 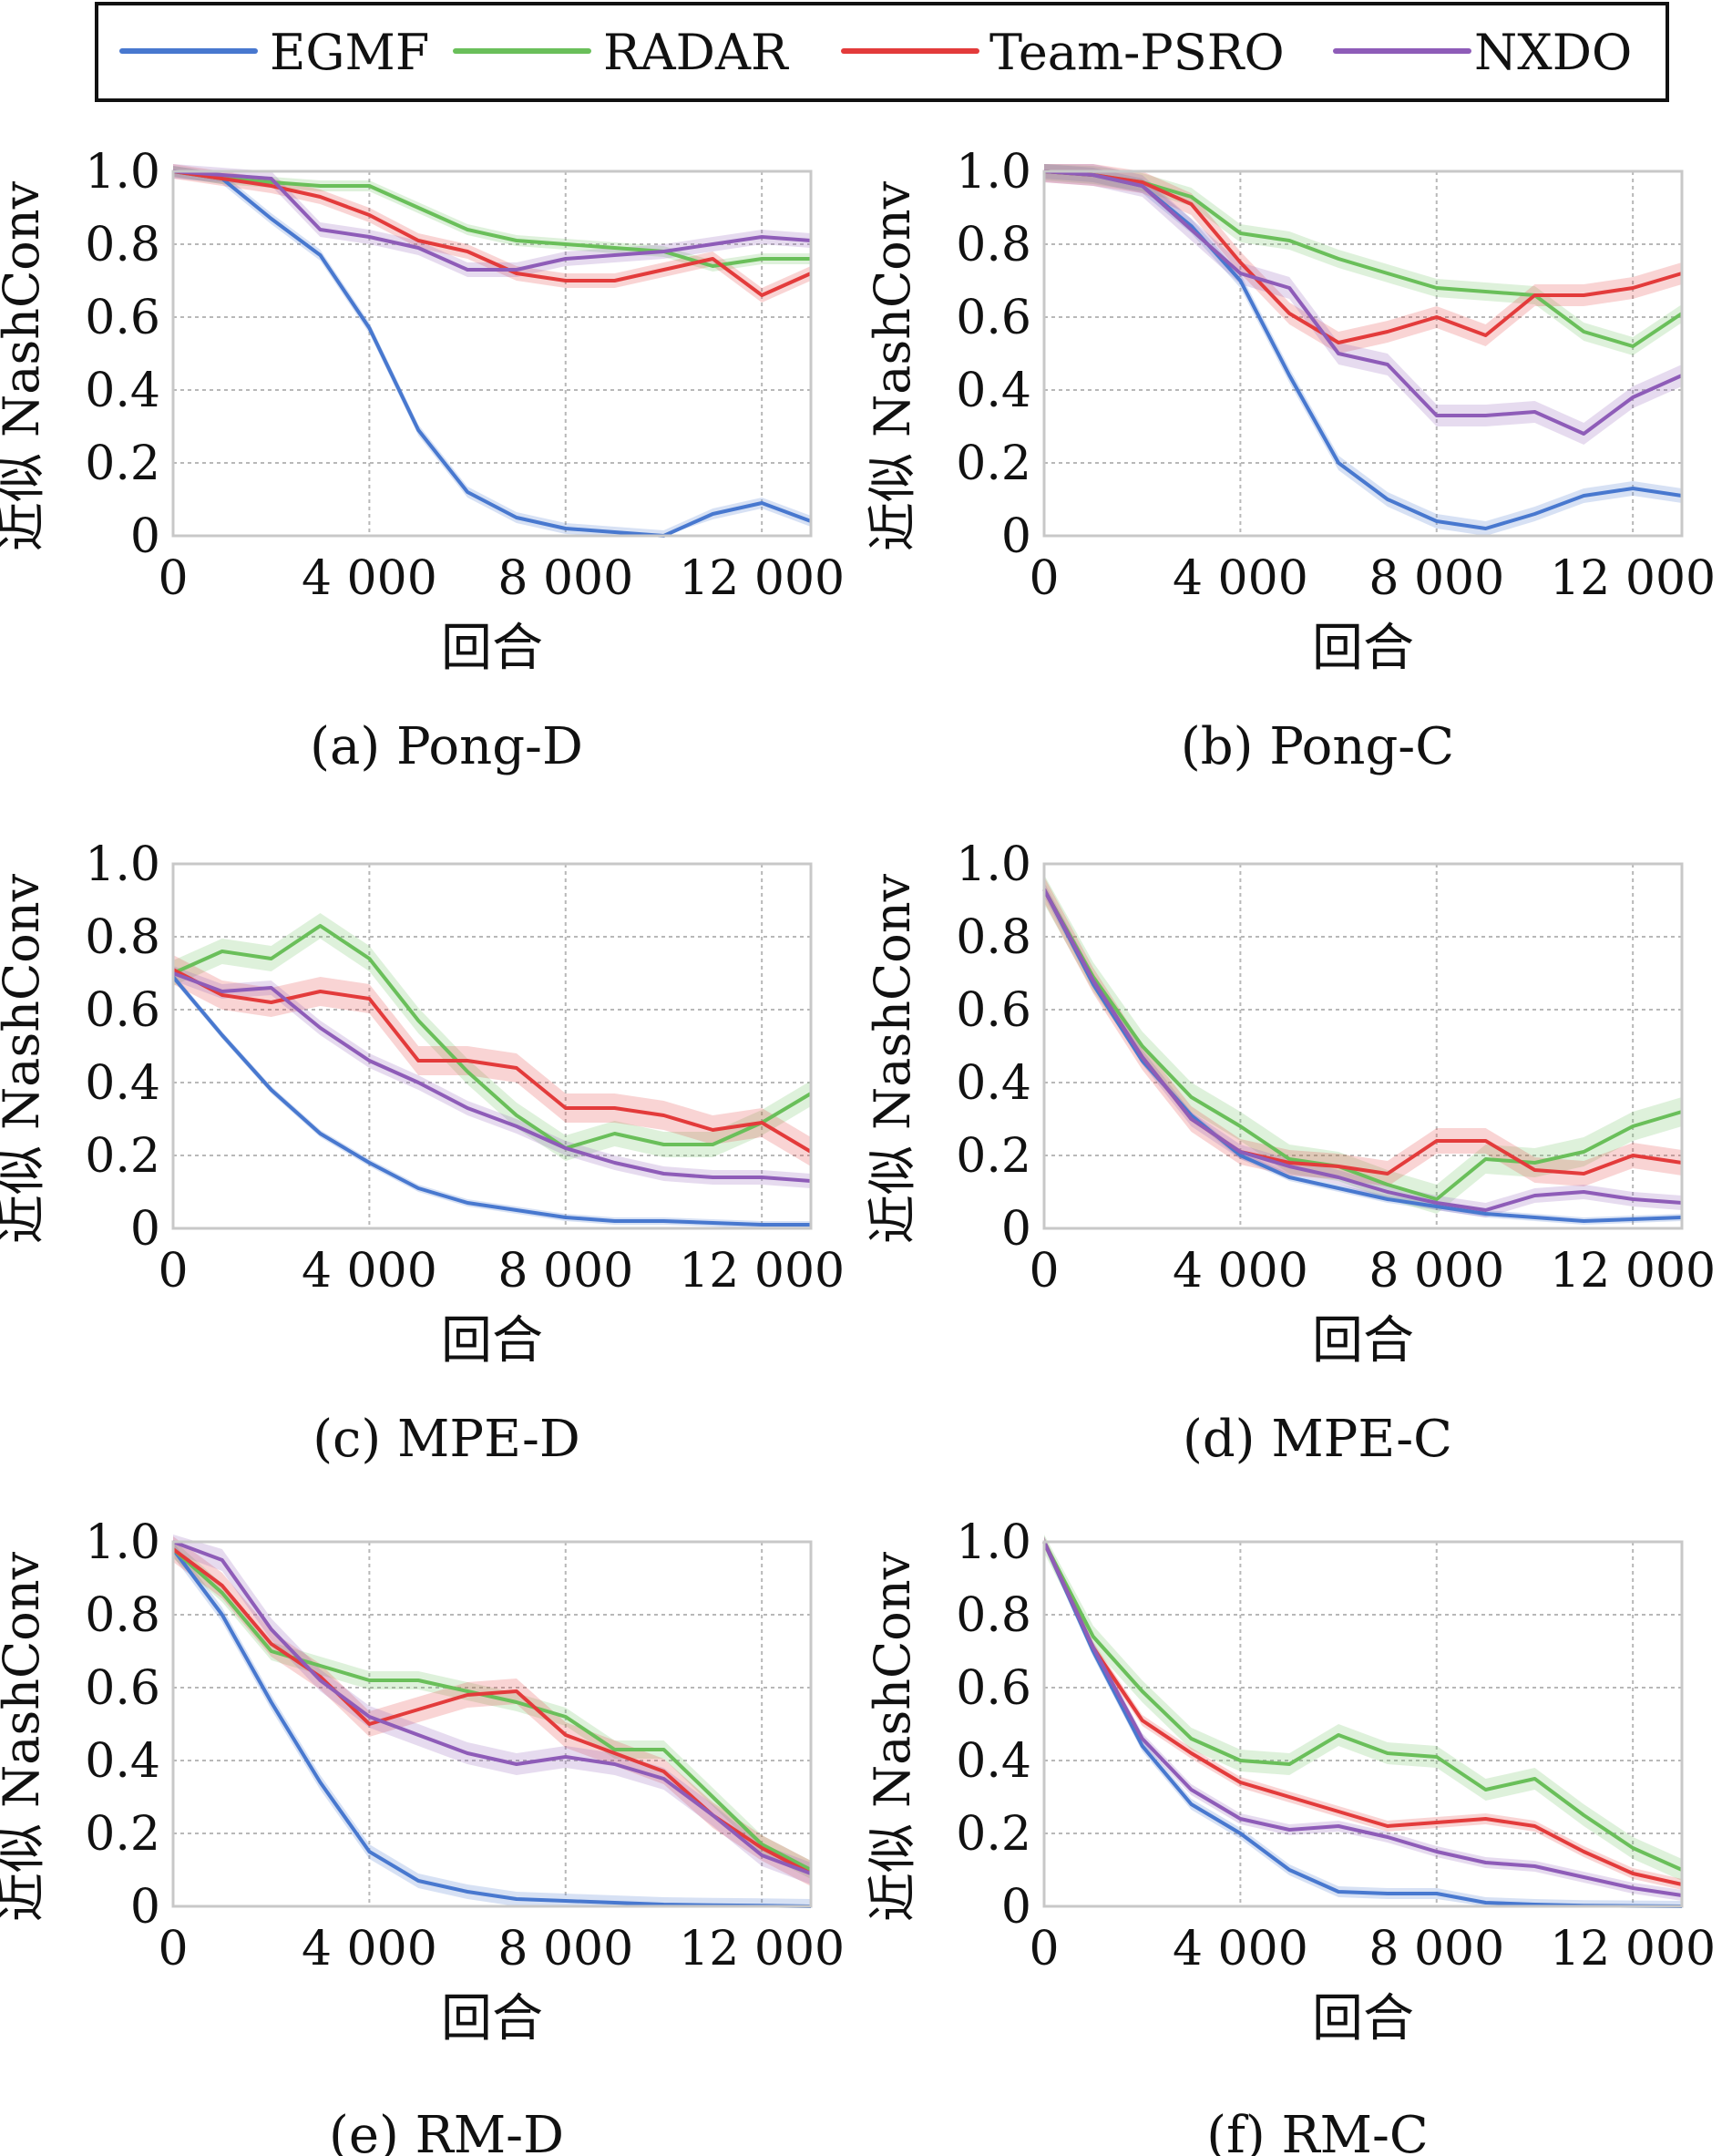 What do you see at coordinates (349, 52) in the screenshot?
I see `legend-label-egmf: EGMF` at bounding box center [349, 52].